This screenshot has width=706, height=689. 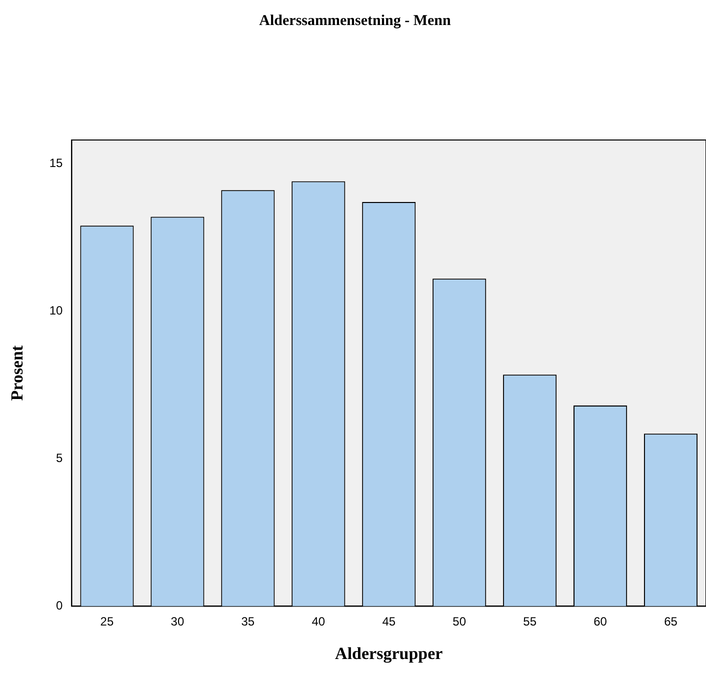 What do you see at coordinates (60, 457) in the screenshot?
I see `y-tick-label: 5` at bounding box center [60, 457].